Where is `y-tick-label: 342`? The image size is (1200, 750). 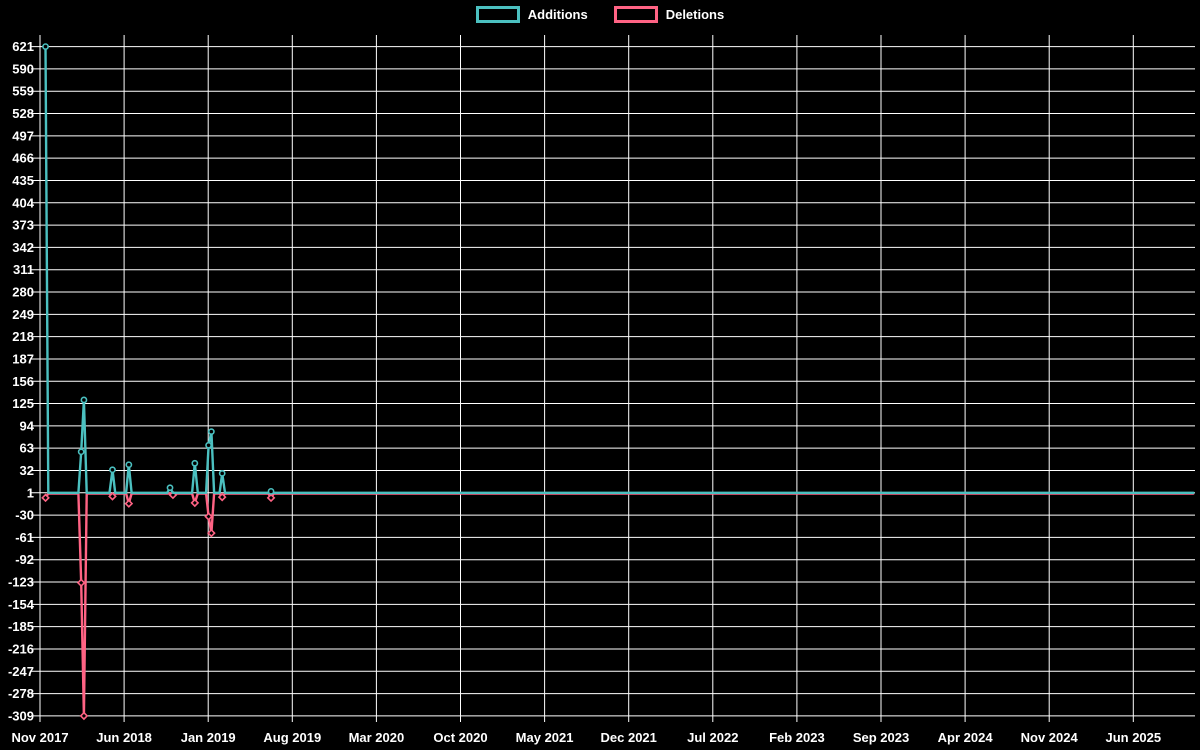
y-tick-label: 342 is located at coordinates (23, 247).